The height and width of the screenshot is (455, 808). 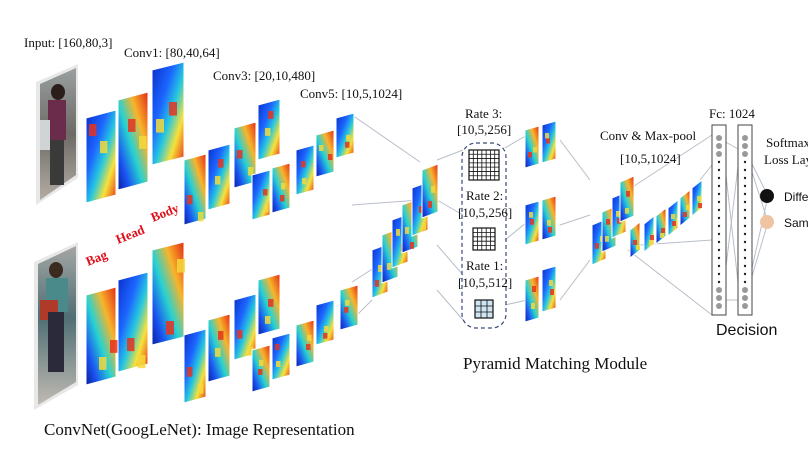 What do you see at coordinates (787, 142) in the screenshot?
I see `softmax-label-1: Softmax` at bounding box center [787, 142].